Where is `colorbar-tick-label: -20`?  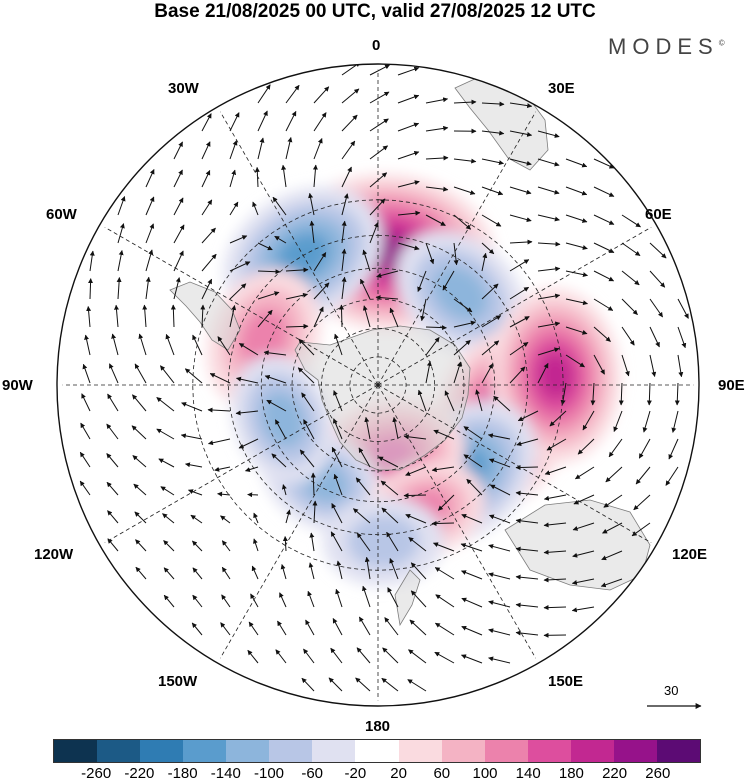 colorbar-tick-label: -20 is located at coordinates (355, 773).